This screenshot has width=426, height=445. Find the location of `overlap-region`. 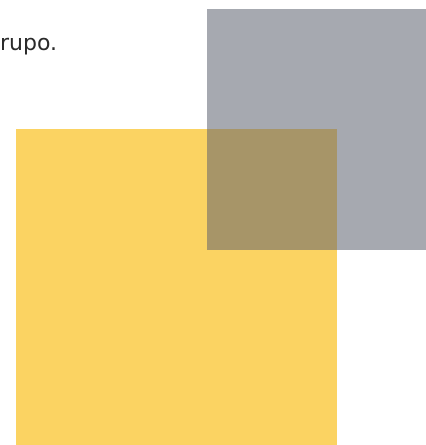

overlap-region is located at coordinates (272, 189).